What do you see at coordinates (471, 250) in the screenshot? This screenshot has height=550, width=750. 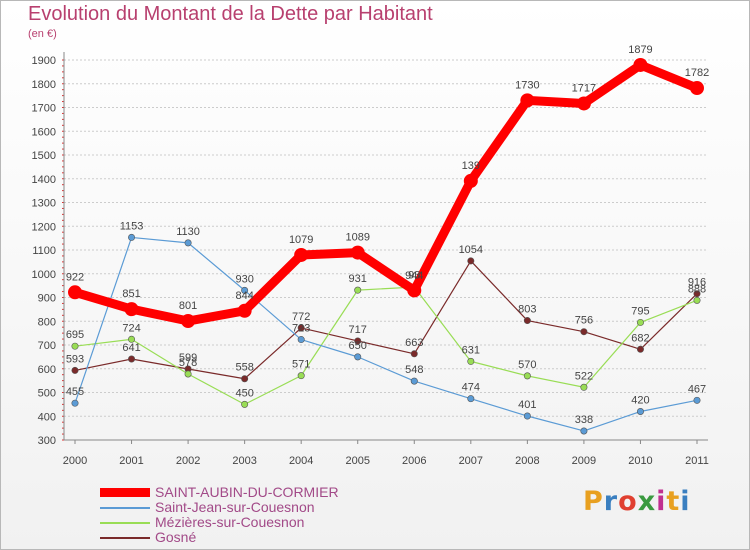 I see `data-label: 1054` at bounding box center [471, 250].